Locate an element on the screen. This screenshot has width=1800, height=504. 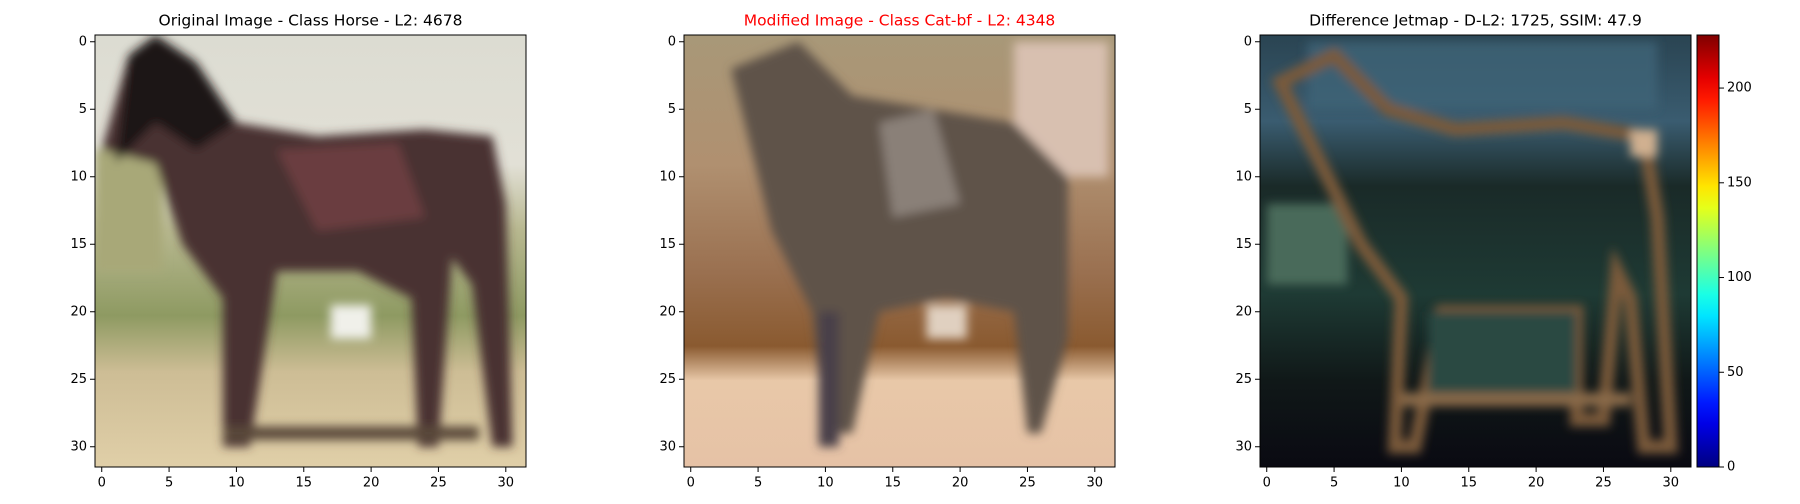
colorbar-tick-label: 150 is located at coordinates (1739, 182).